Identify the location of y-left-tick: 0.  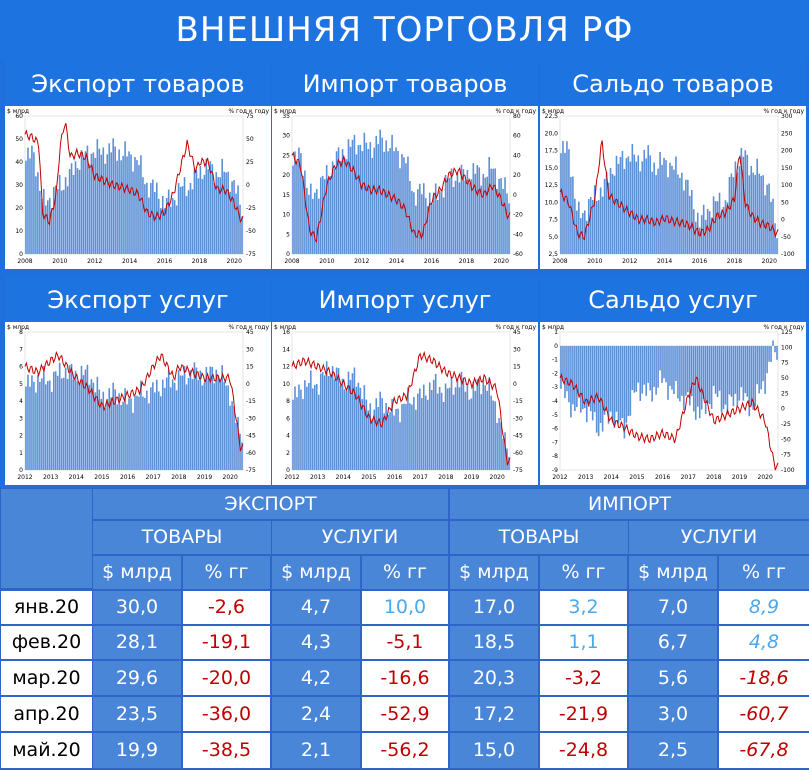
(288, 254).